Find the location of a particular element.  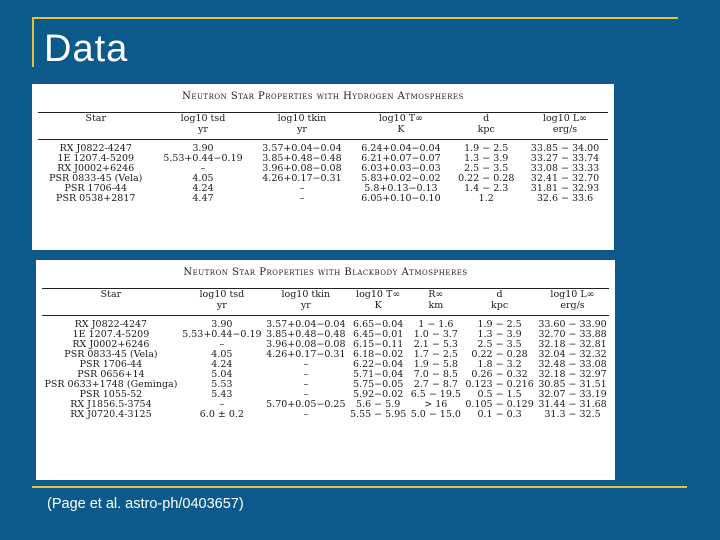

star-name-cell: RX J1856.5-3754 is located at coordinates (111, 404).